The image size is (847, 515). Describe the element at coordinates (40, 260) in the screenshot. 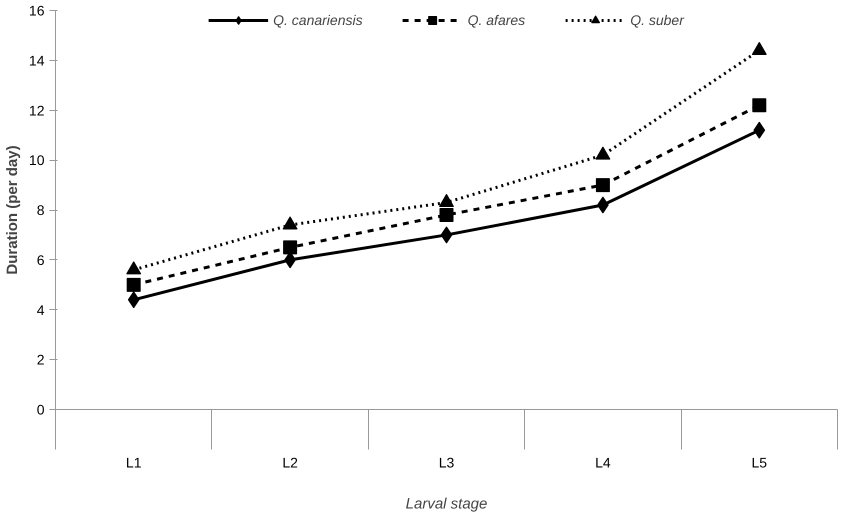

I see `y-tick-label: 6` at that location.